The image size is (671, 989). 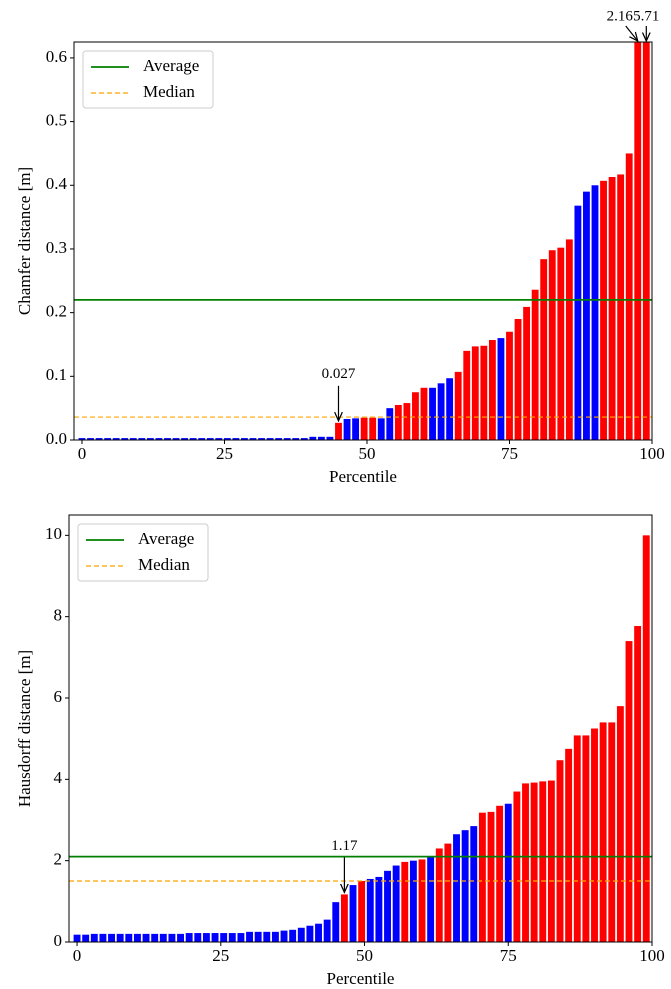 What do you see at coordinates (631, 33) in the screenshot?
I see `annotation-arrow` at bounding box center [631, 33].